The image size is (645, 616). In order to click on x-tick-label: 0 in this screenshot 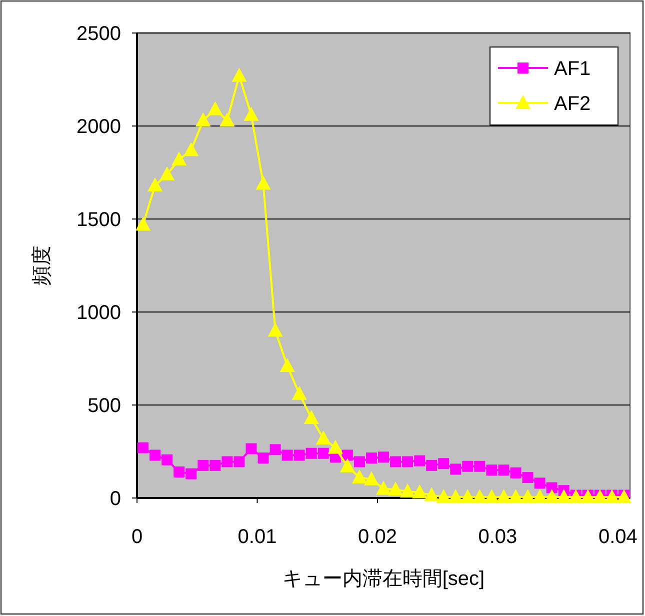, I will do `click(137, 537)`.